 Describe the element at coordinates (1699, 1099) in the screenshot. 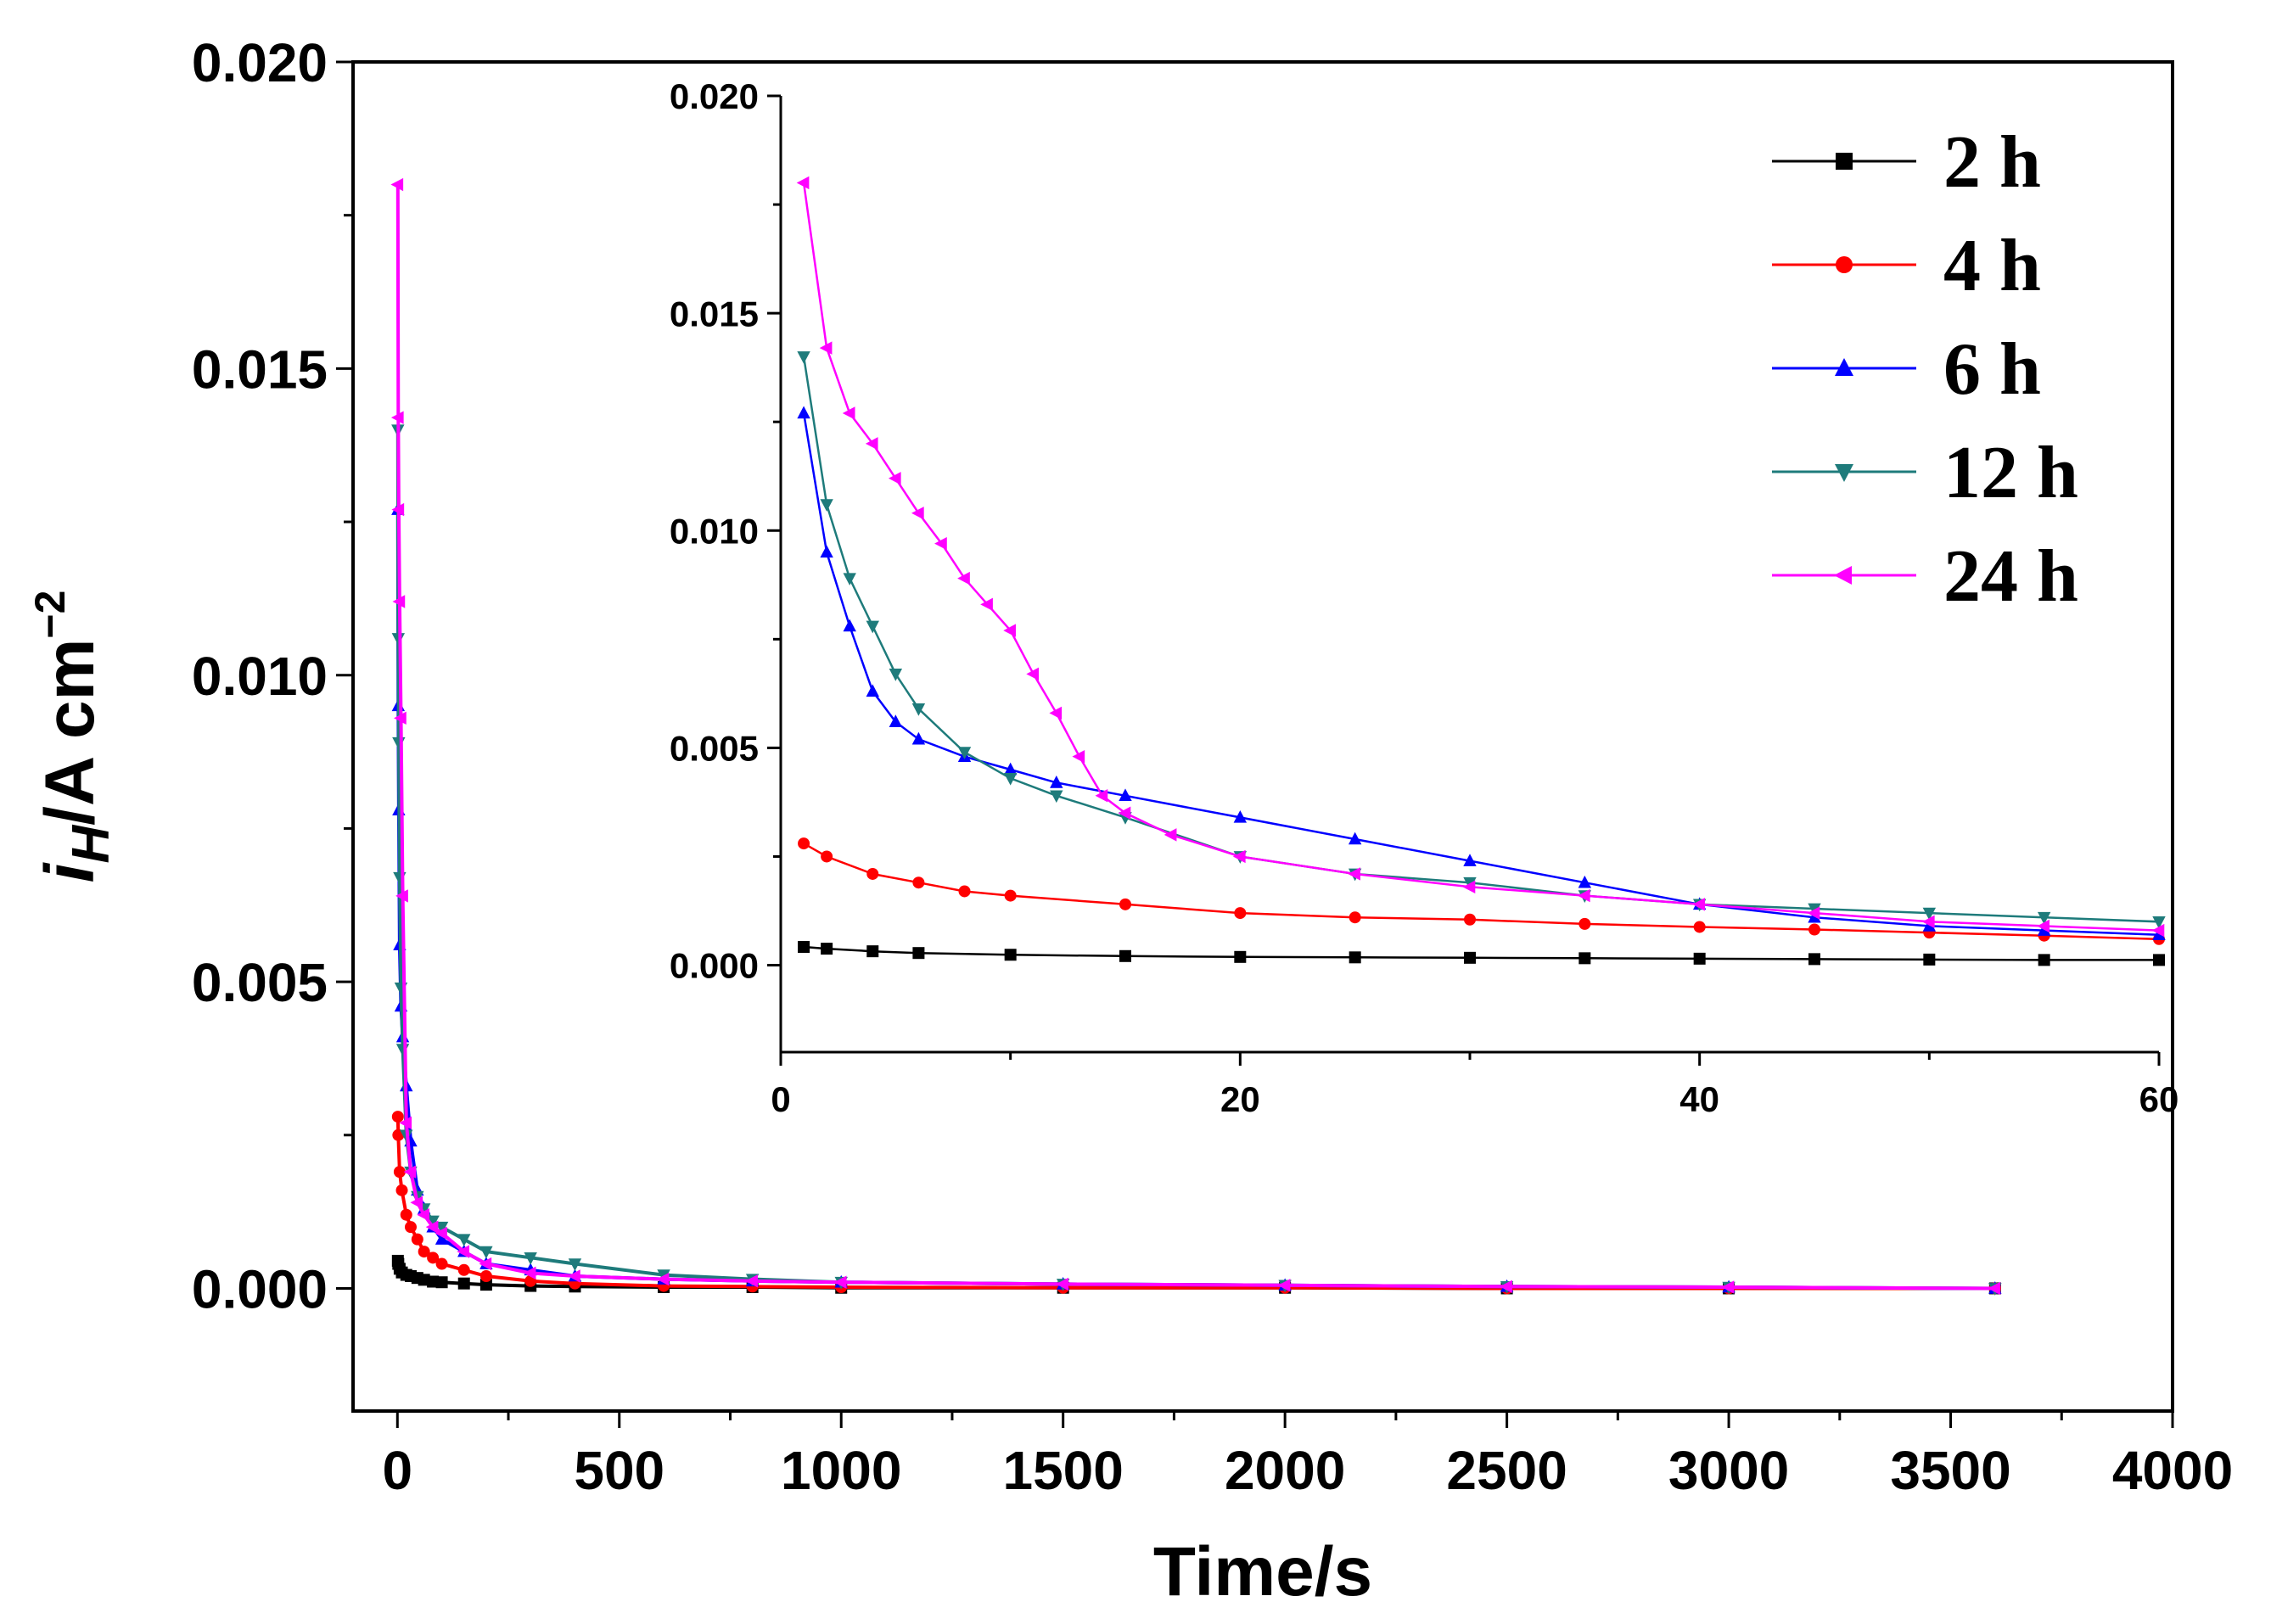

I see `inset-x-tick-label: 40` at that location.